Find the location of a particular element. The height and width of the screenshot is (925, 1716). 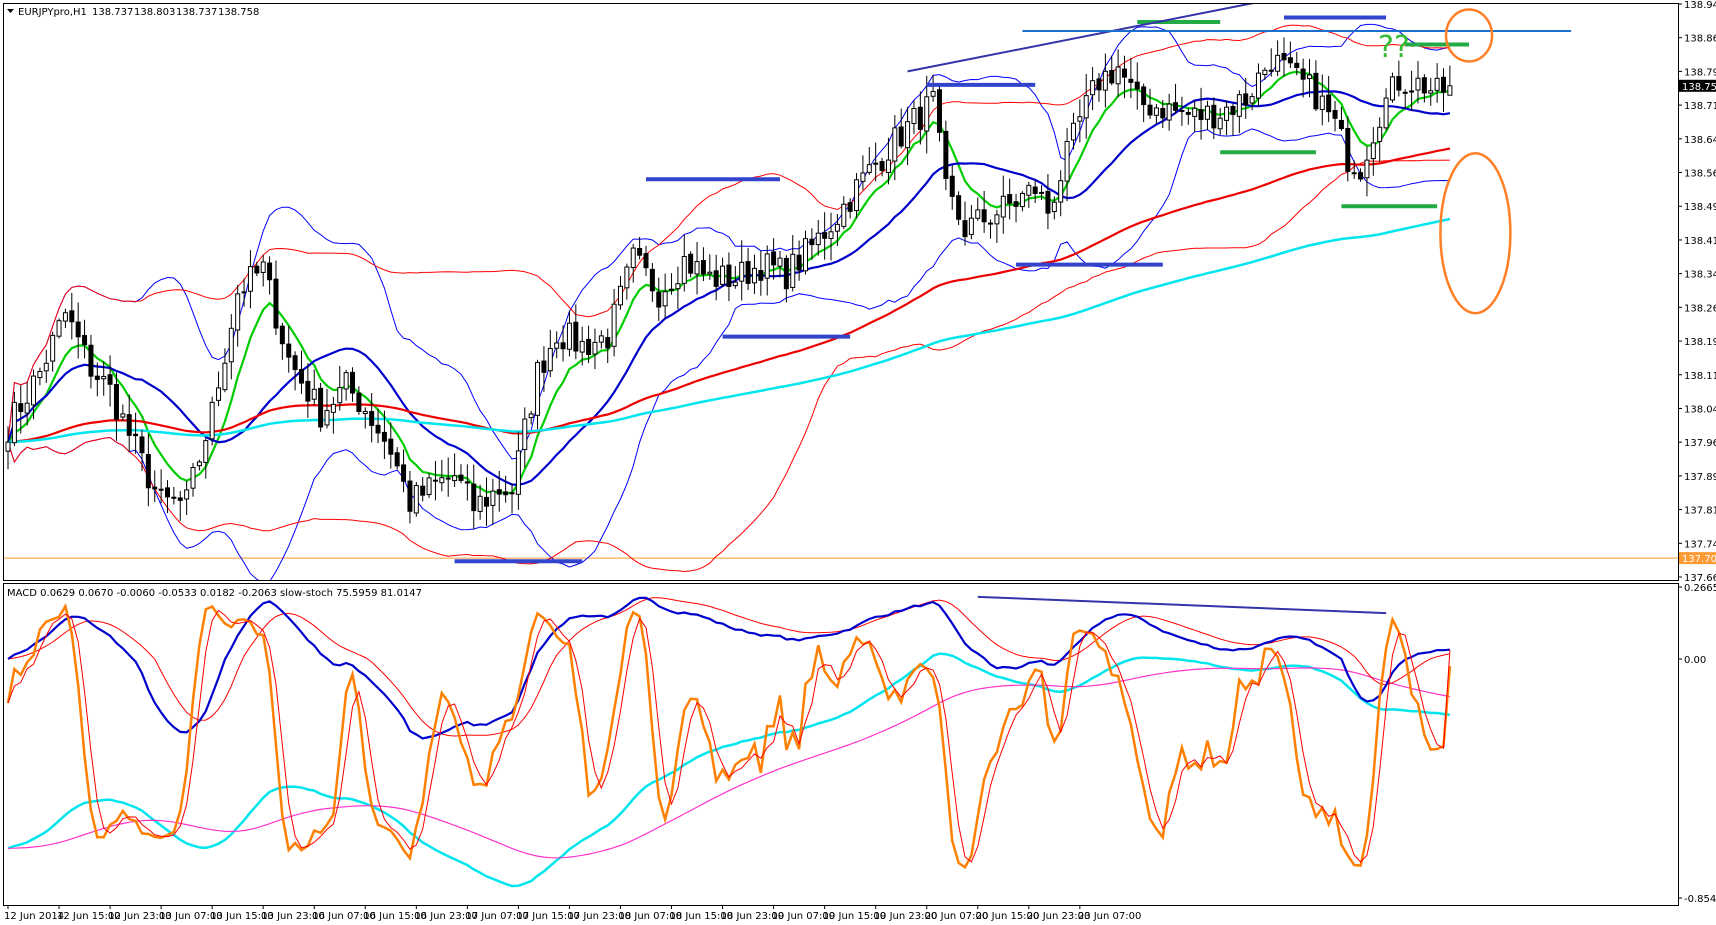

price-tick-label: 138.715 is located at coordinates (1700, 106).